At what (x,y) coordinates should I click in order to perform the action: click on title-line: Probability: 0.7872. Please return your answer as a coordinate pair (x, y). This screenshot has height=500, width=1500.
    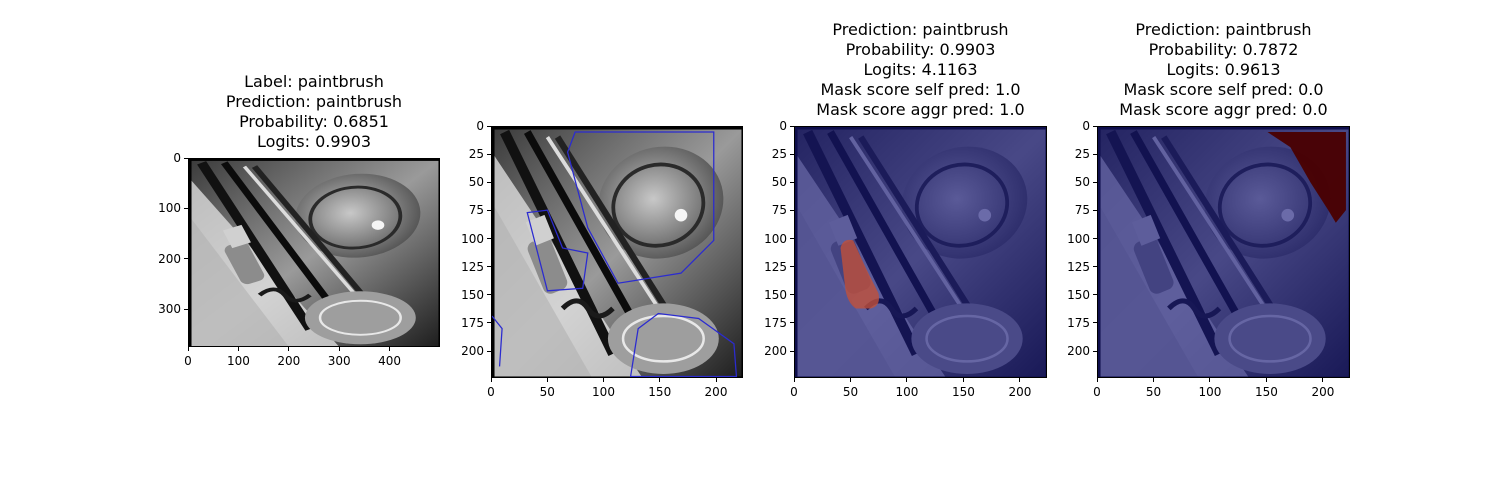
    Looking at the image, I should click on (1223, 49).